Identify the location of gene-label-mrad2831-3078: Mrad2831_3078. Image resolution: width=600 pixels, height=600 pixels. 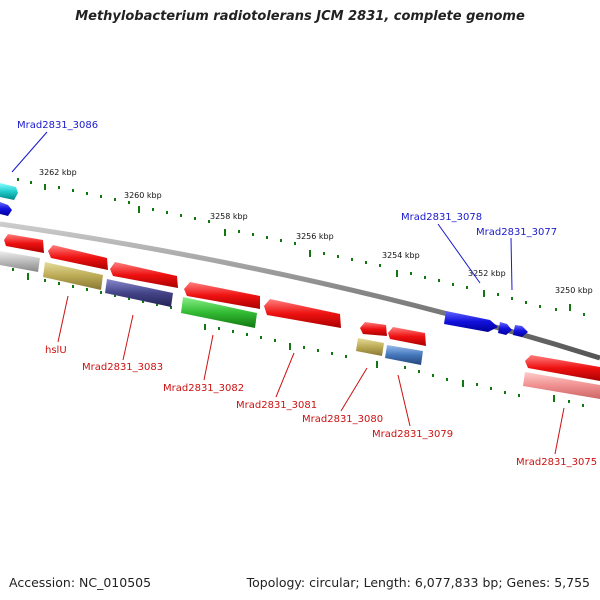
(441, 217).